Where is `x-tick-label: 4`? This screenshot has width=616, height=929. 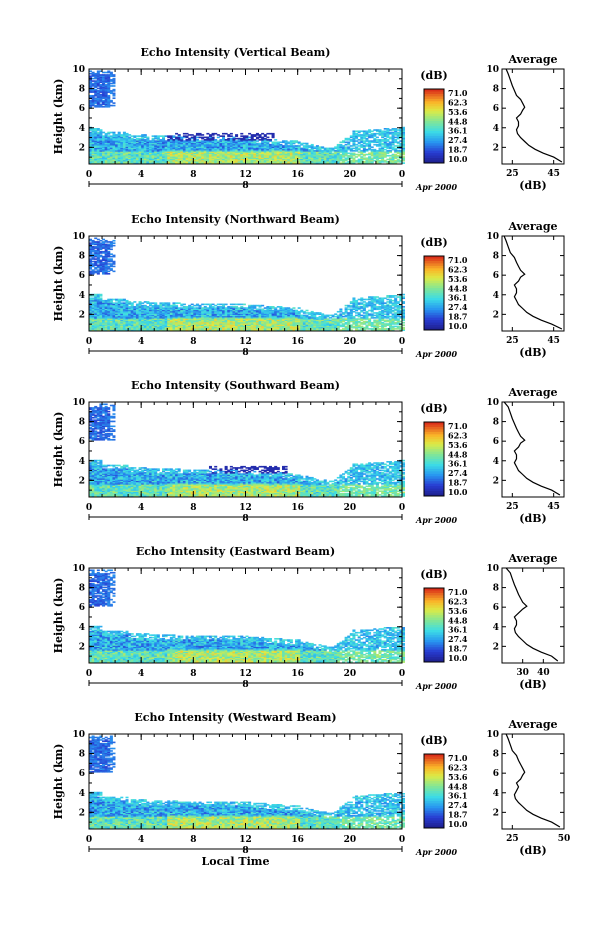
x-tick-label: 4 is located at coordinates (141, 674).